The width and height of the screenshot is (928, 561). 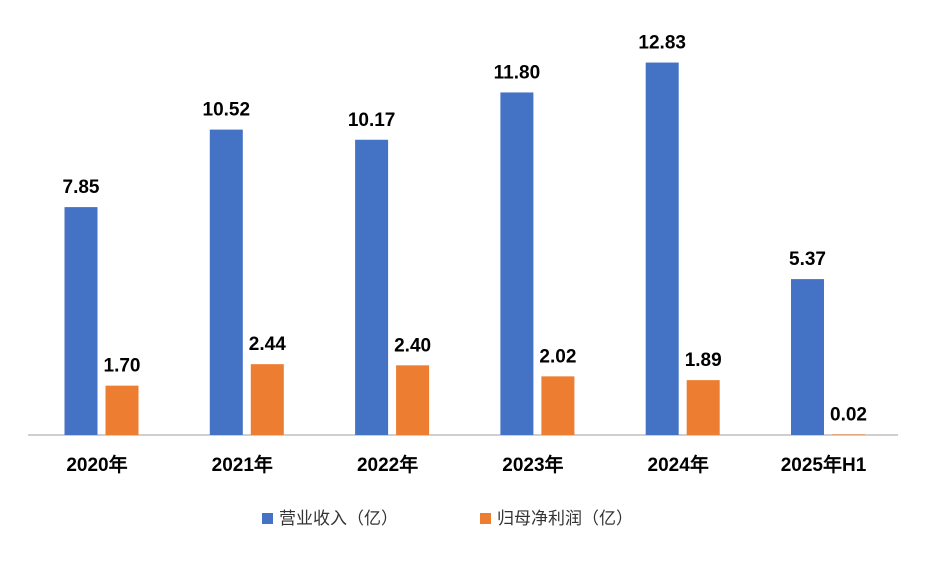 What do you see at coordinates (267, 518) in the screenshot?
I see `legend-swatch-revenue` at bounding box center [267, 518].